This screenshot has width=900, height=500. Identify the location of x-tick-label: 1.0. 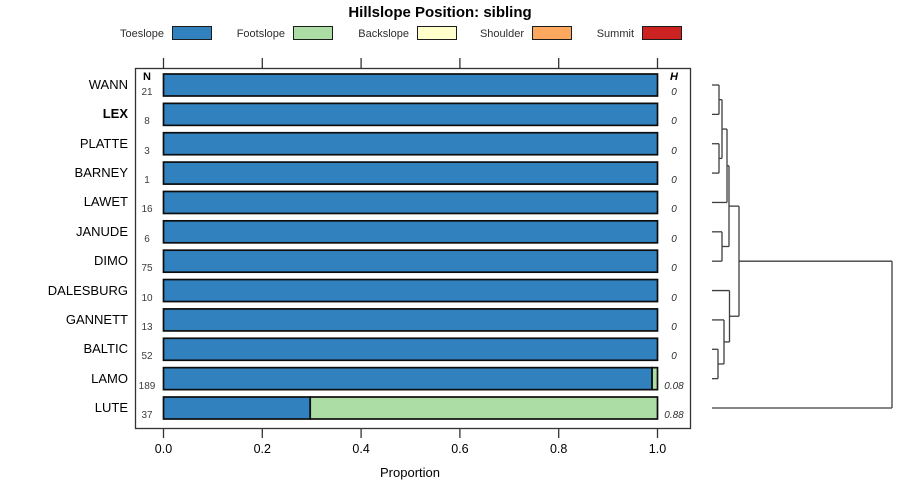
(657, 449).